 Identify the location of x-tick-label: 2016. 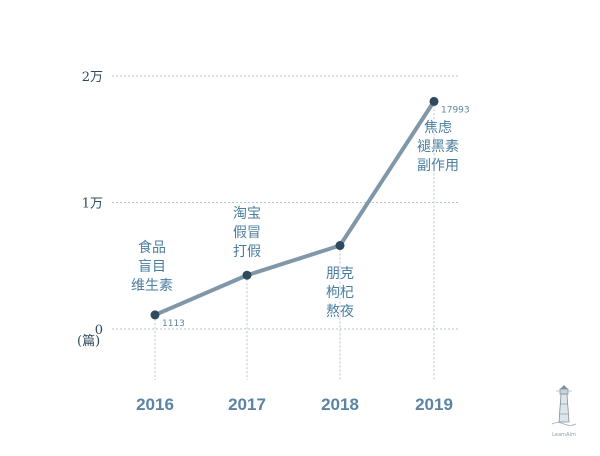
(155, 404).